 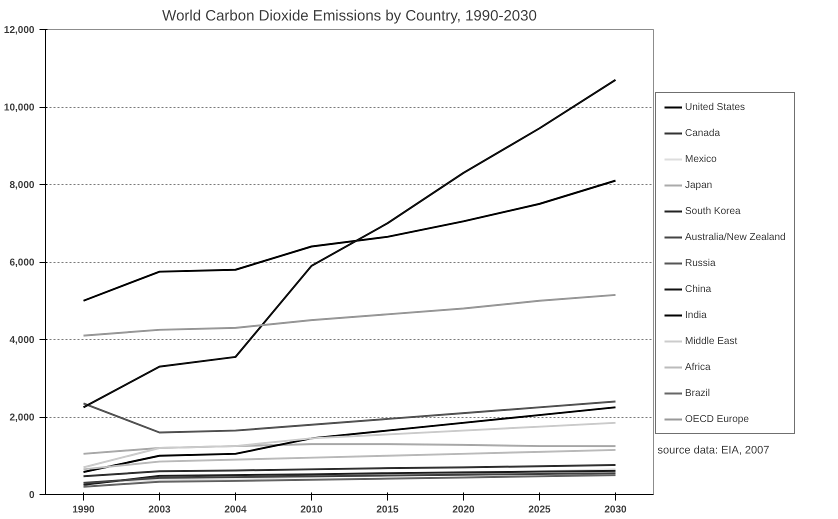 I want to click on legend-label: United States, so click(x=715, y=107).